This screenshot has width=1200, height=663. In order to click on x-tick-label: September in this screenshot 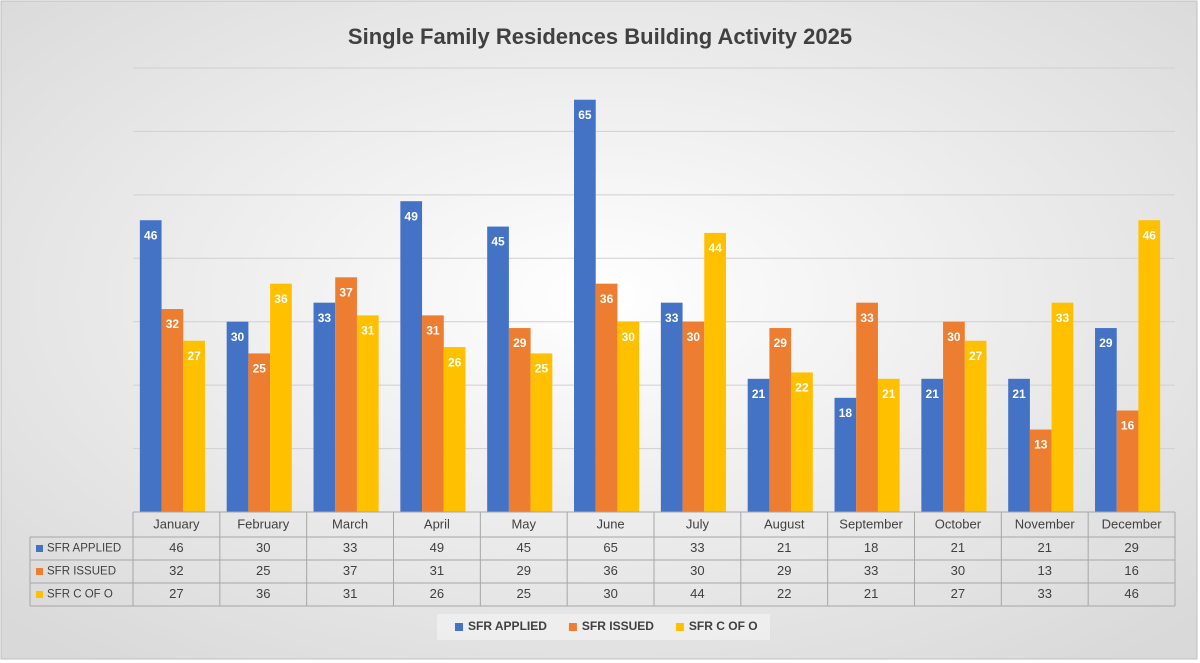, I will do `click(871, 523)`.